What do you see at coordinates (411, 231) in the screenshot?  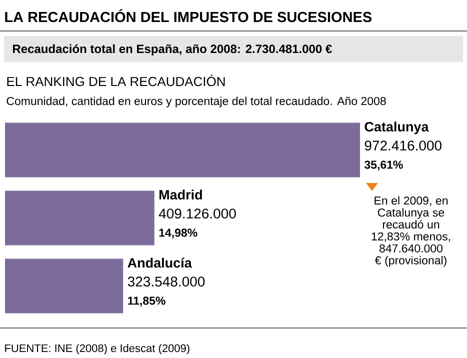 I see `text: En el 2009, en Catalunya se recaudó un 12,83% menos, 847.640.000 € (provisional)` at bounding box center [411, 231].